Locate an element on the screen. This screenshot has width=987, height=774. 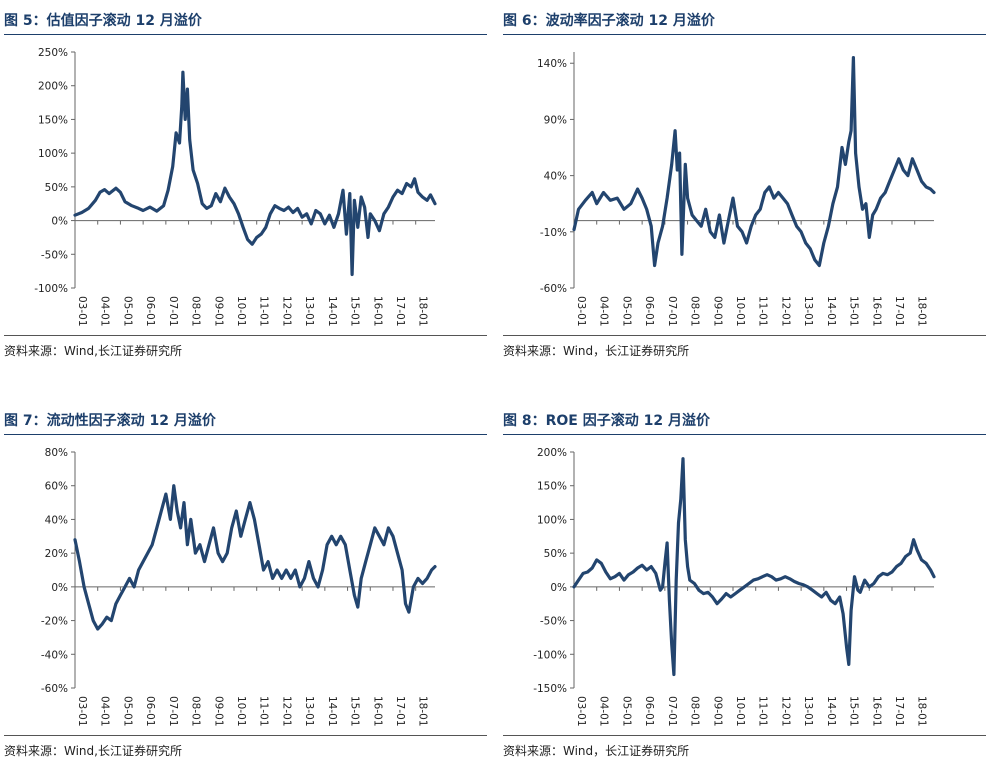
chart-title: 图 5：估值因子滚动 12 月溢价 is located at coordinates (103, 21).